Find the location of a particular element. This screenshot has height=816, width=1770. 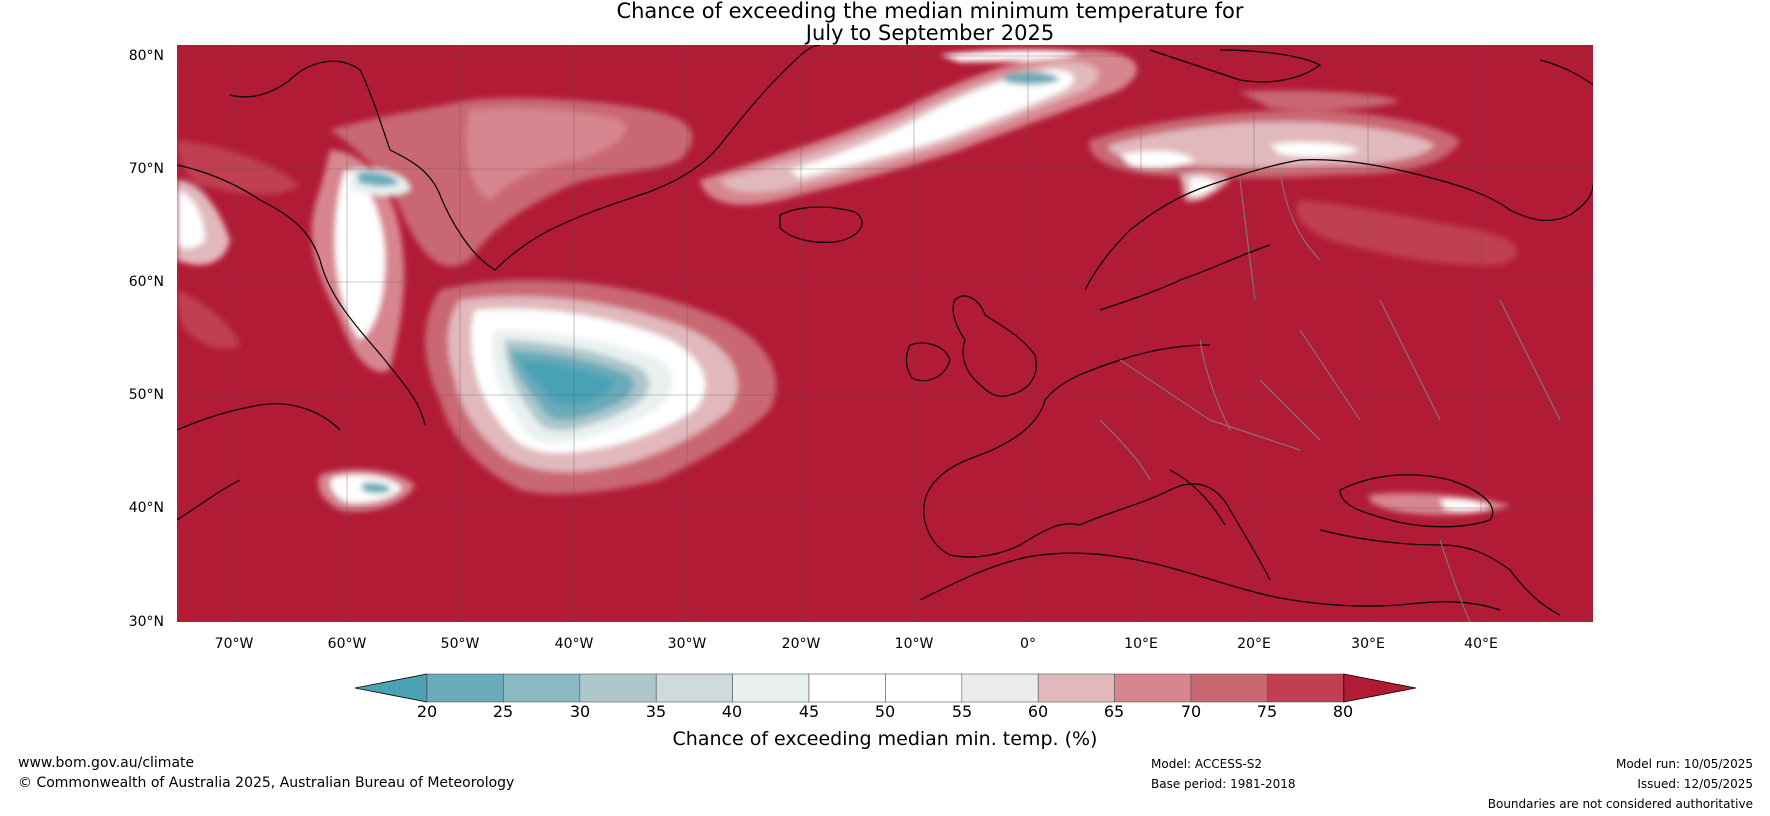

lon-label-60w: 60°W is located at coordinates (347, 644).